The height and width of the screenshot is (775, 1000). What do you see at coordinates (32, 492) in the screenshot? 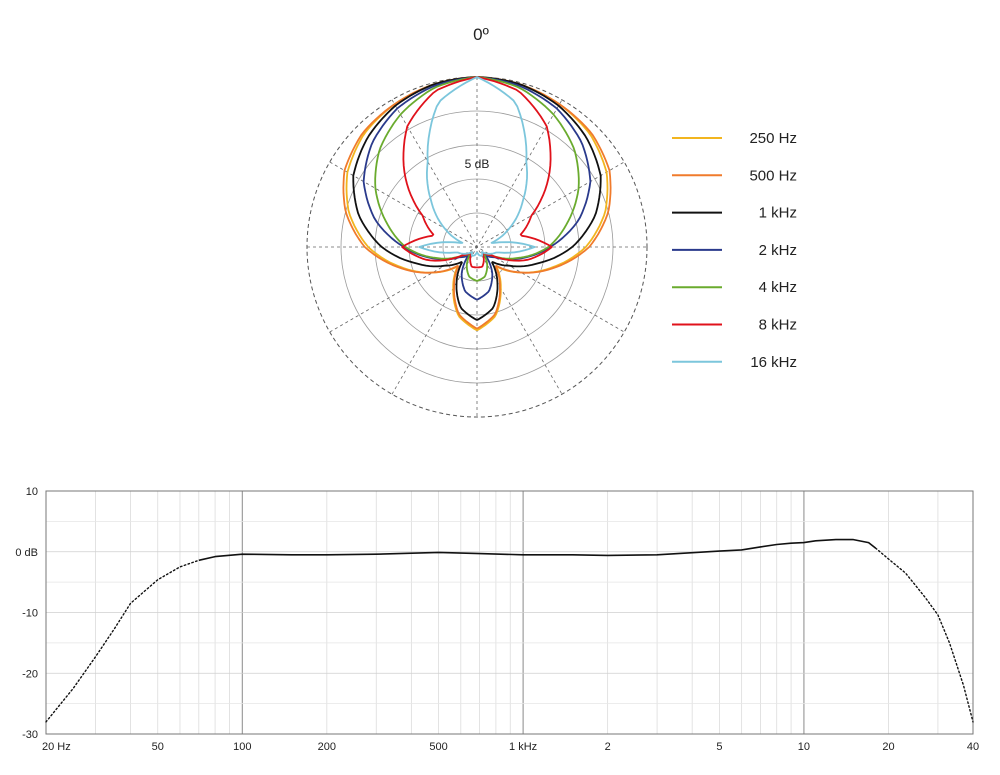
I see `frequency-y-tick-label: 10` at bounding box center [32, 492].